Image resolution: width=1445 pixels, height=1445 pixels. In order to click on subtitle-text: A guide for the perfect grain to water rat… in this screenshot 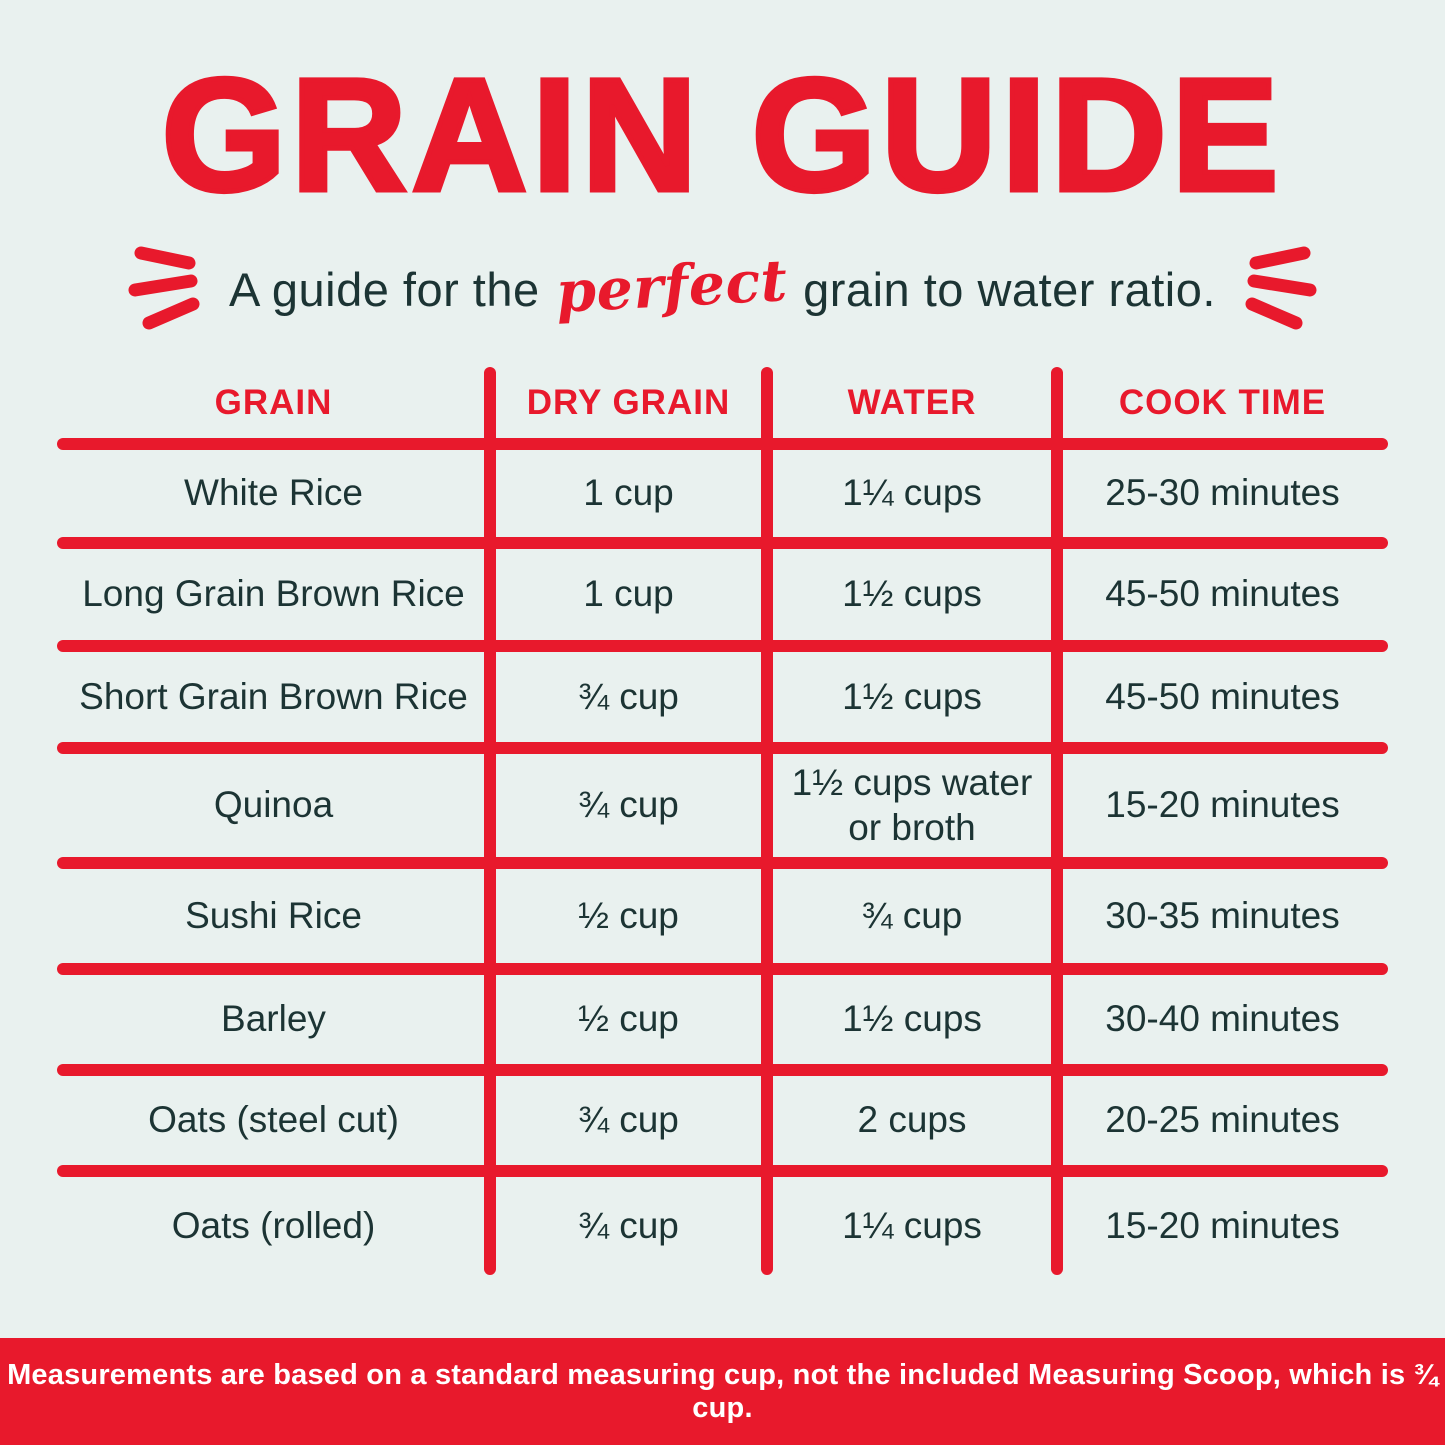, I will do `click(722, 285)`.